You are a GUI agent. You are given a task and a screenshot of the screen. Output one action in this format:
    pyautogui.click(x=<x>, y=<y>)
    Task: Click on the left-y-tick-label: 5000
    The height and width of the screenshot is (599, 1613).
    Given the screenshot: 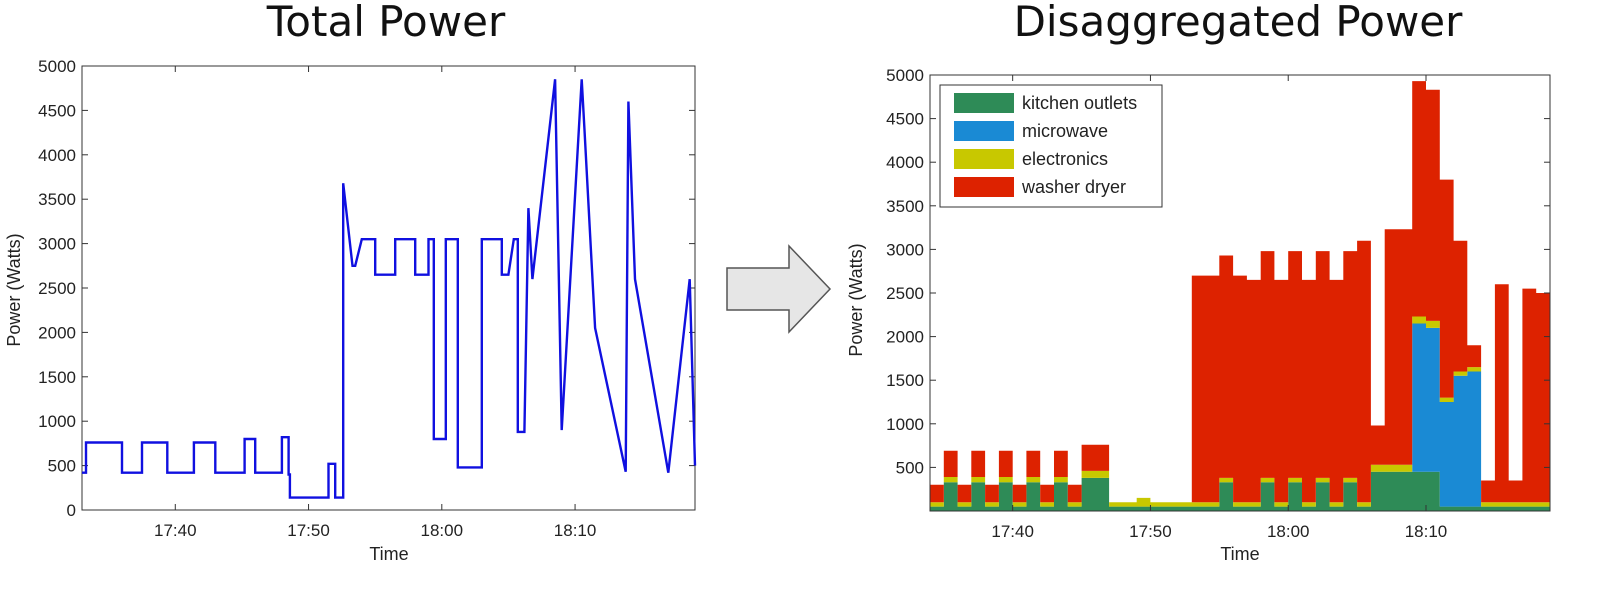 What is the action you would take?
    pyautogui.click(x=57, y=66)
    